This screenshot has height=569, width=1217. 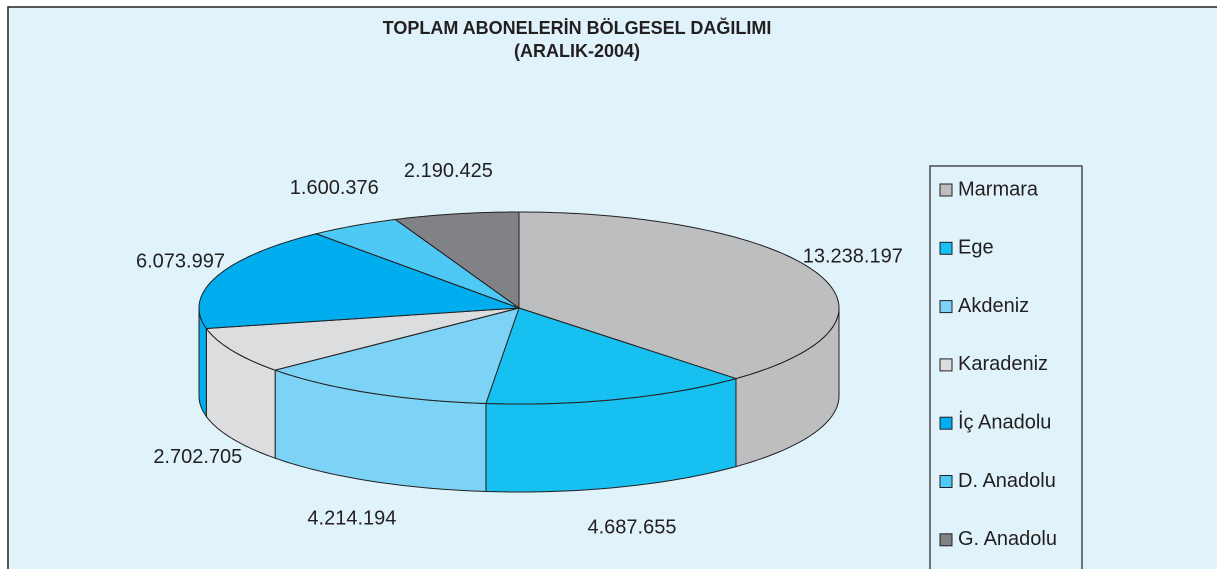 What do you see at coordinates (998, 189) in the screenshot?
I see `legend-label: Marmara` at bounding box center [998, 189].